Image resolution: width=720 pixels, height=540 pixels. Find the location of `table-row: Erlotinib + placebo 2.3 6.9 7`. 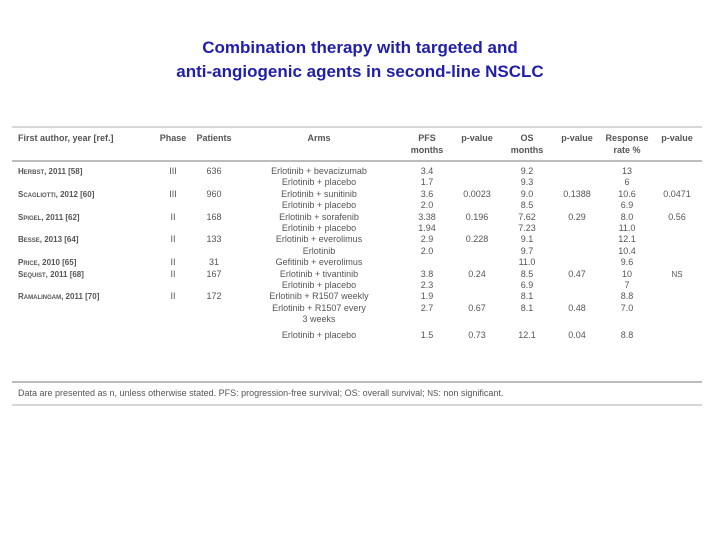

table-row: Erlotinib + placebo 2.3 6.9 7 is located at coordinates (357, 285).